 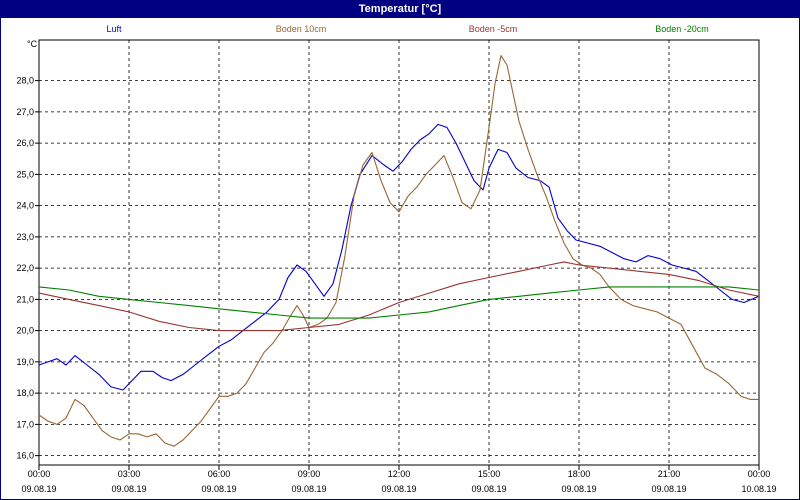 What do you see at coordinates (301, 29) in the screenshot?
I see `legend-entry: Boden 10cm` at bounding box center [301, 29].